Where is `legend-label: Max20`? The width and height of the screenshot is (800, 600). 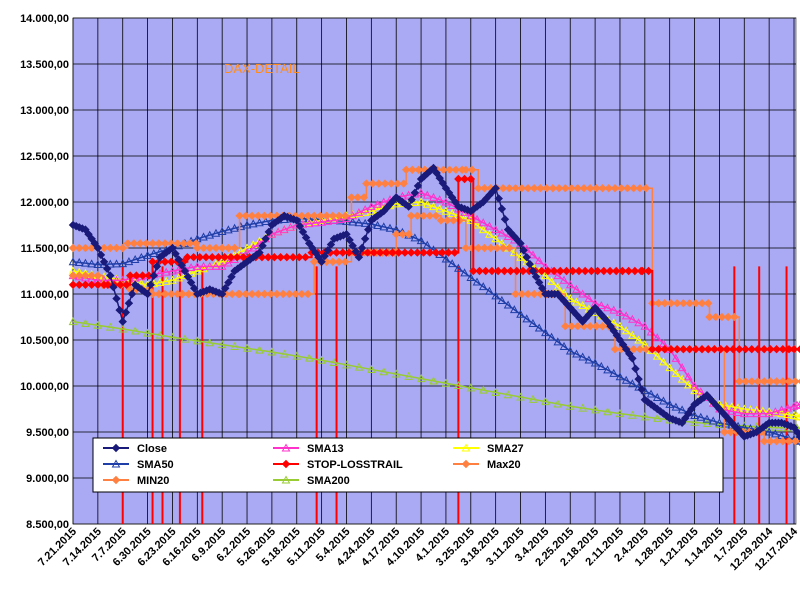
legend-label: Max20 is located at coordinates (504, 465).